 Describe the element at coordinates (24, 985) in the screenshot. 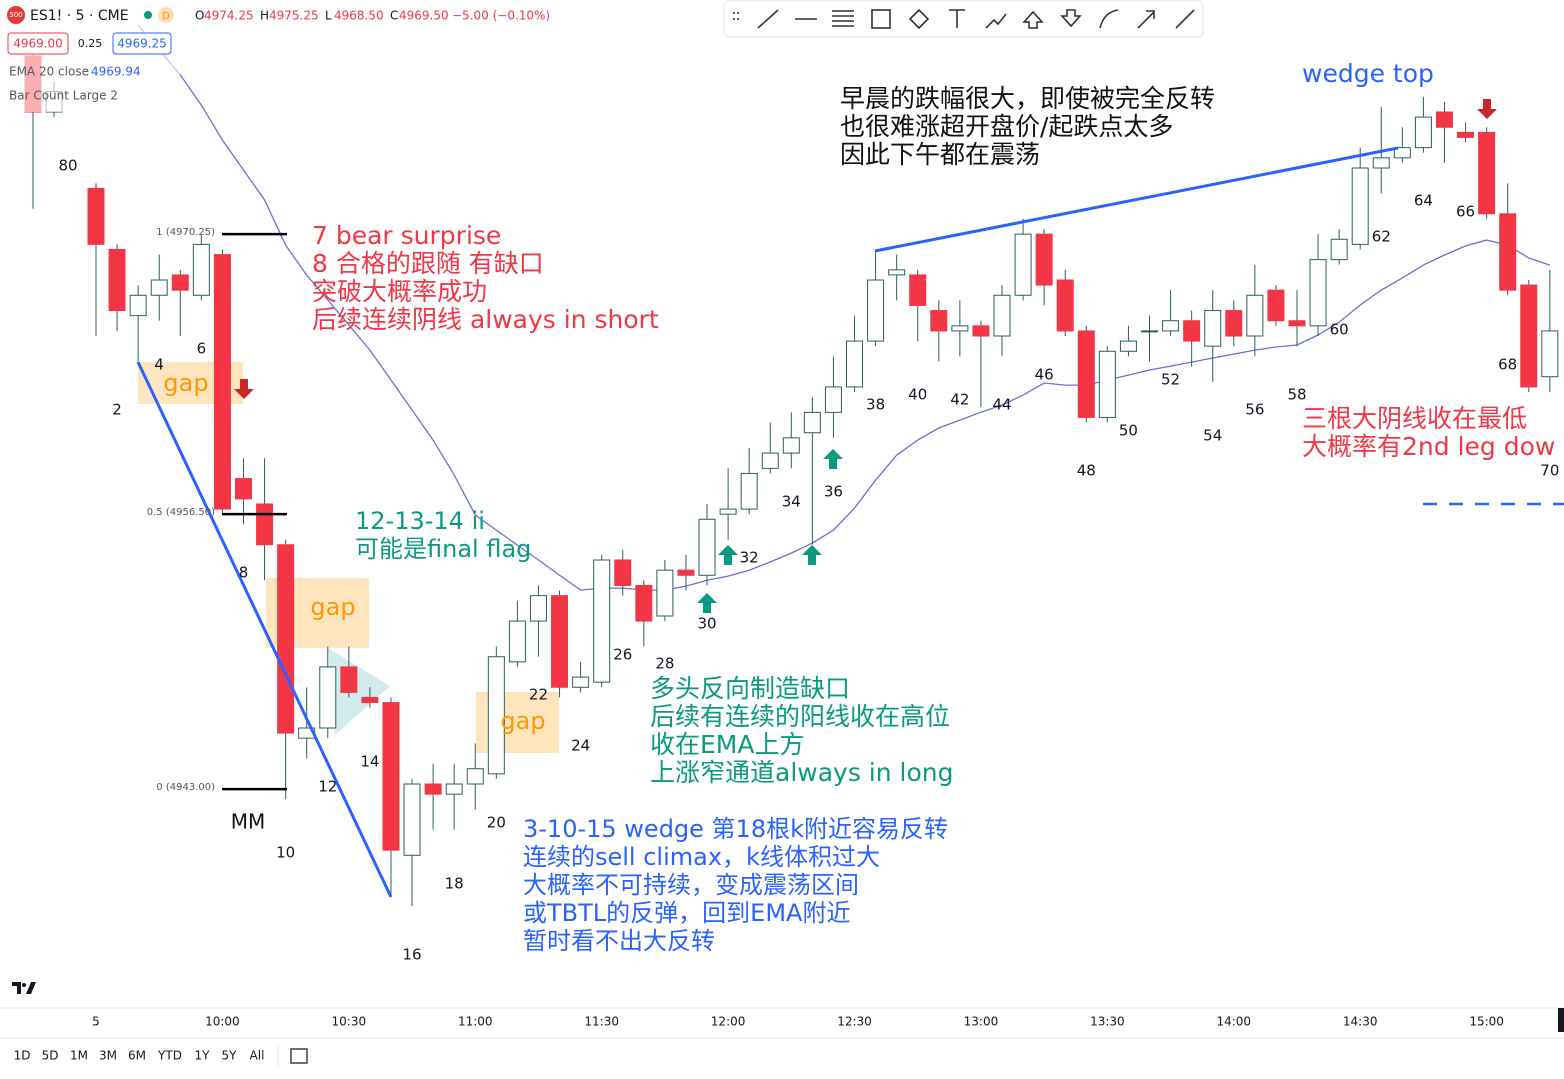

I see `logo-dot` at that location.